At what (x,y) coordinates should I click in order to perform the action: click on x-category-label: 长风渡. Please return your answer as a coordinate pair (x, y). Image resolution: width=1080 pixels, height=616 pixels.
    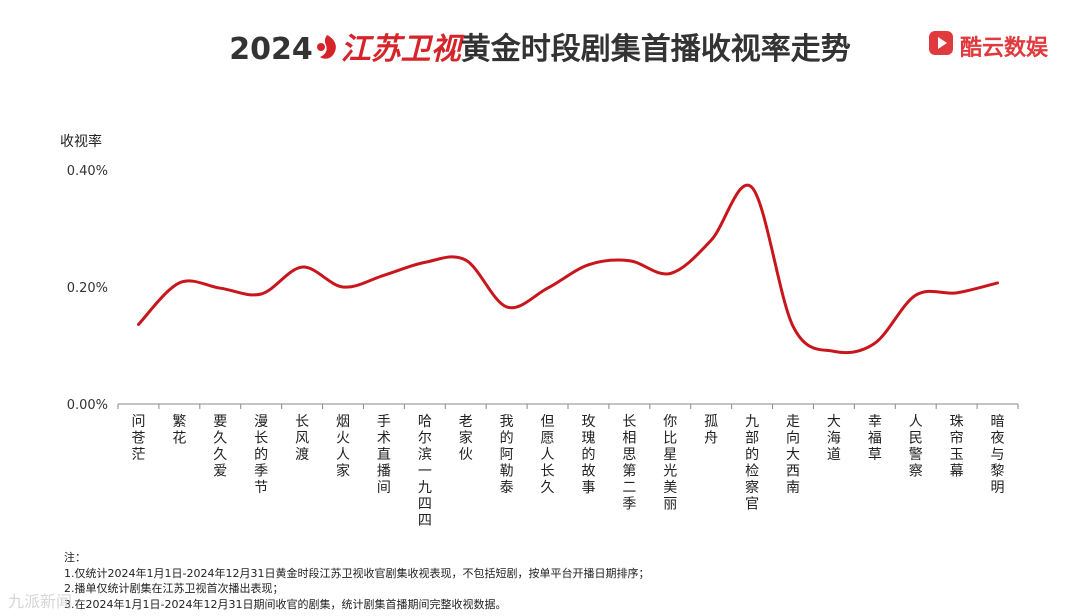
    Looking at the image, I should click on (302, 438).